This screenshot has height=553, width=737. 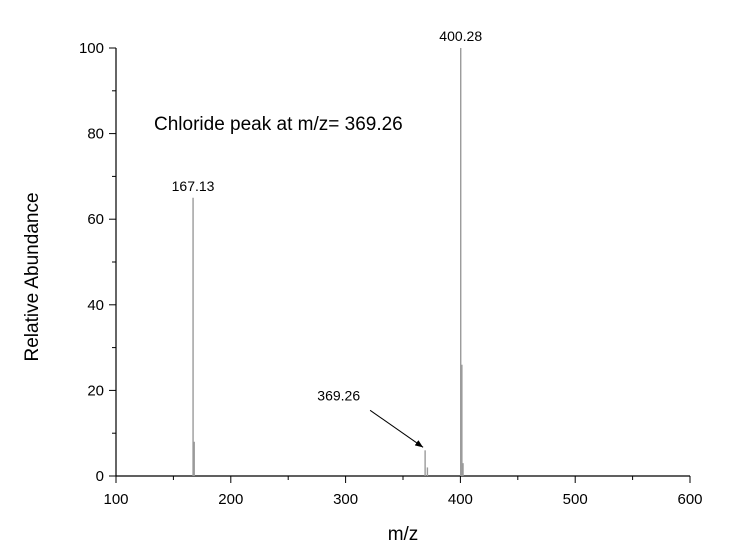 I want to click on x-tick-label: 600, so click(x=689, y=499).